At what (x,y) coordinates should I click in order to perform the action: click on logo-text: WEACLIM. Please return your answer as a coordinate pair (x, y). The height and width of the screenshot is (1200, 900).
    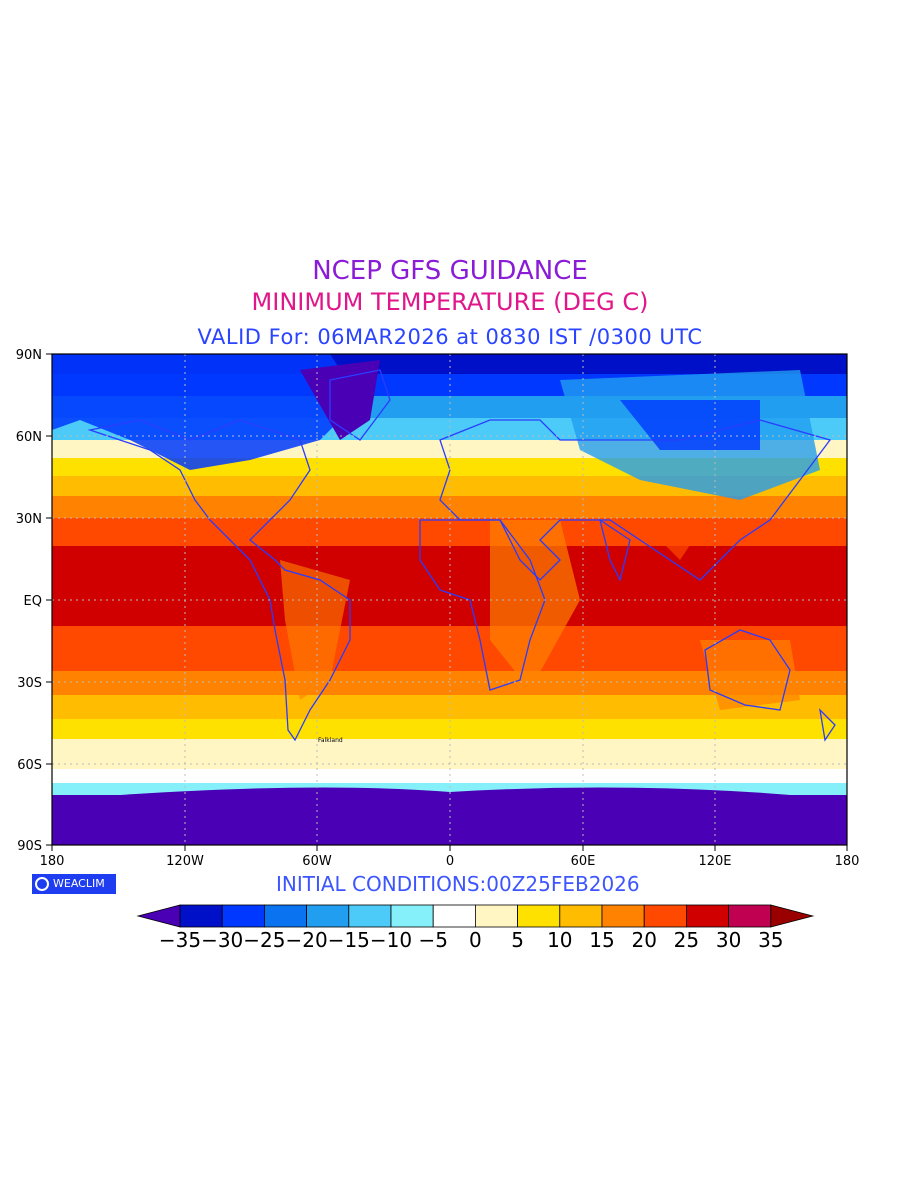
    Looking at the image, I should click on (79, 883).